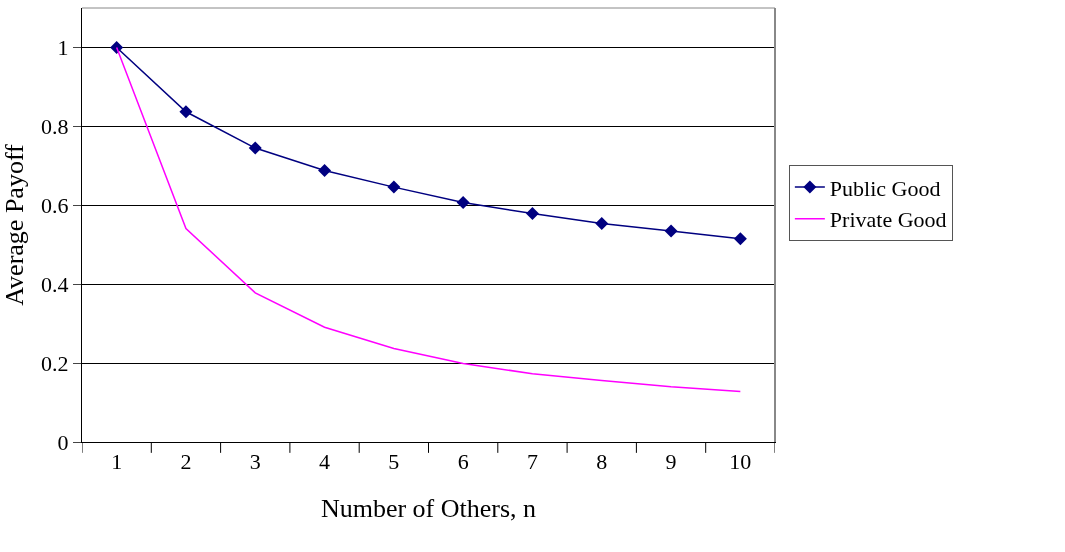 Image resolution: width=1065 pixels, height=552 pixels. Describe the element at coordinates (325, 462) in the screenshot. I see `x-tick-label: 4` at that location.